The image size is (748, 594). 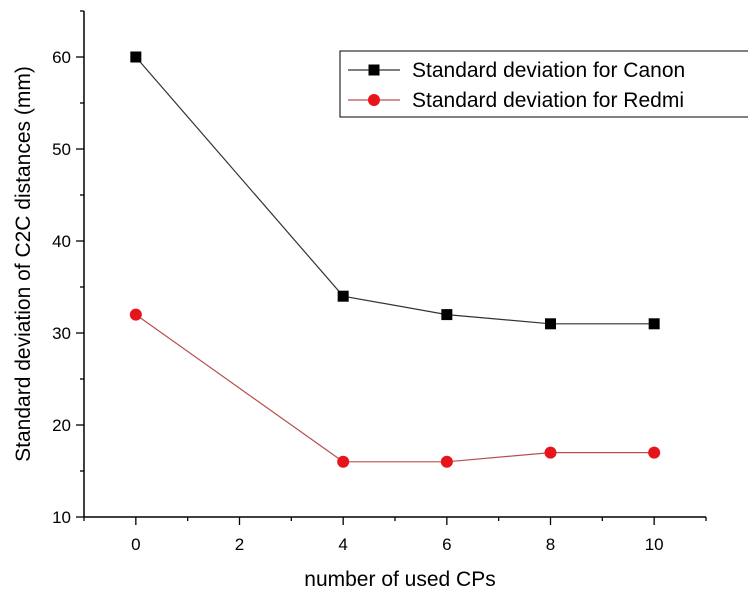 What do you see at coordinates (239, 544) in the screenshot?
I see `x-tick-label: 2` at bounding box center [239, 544].